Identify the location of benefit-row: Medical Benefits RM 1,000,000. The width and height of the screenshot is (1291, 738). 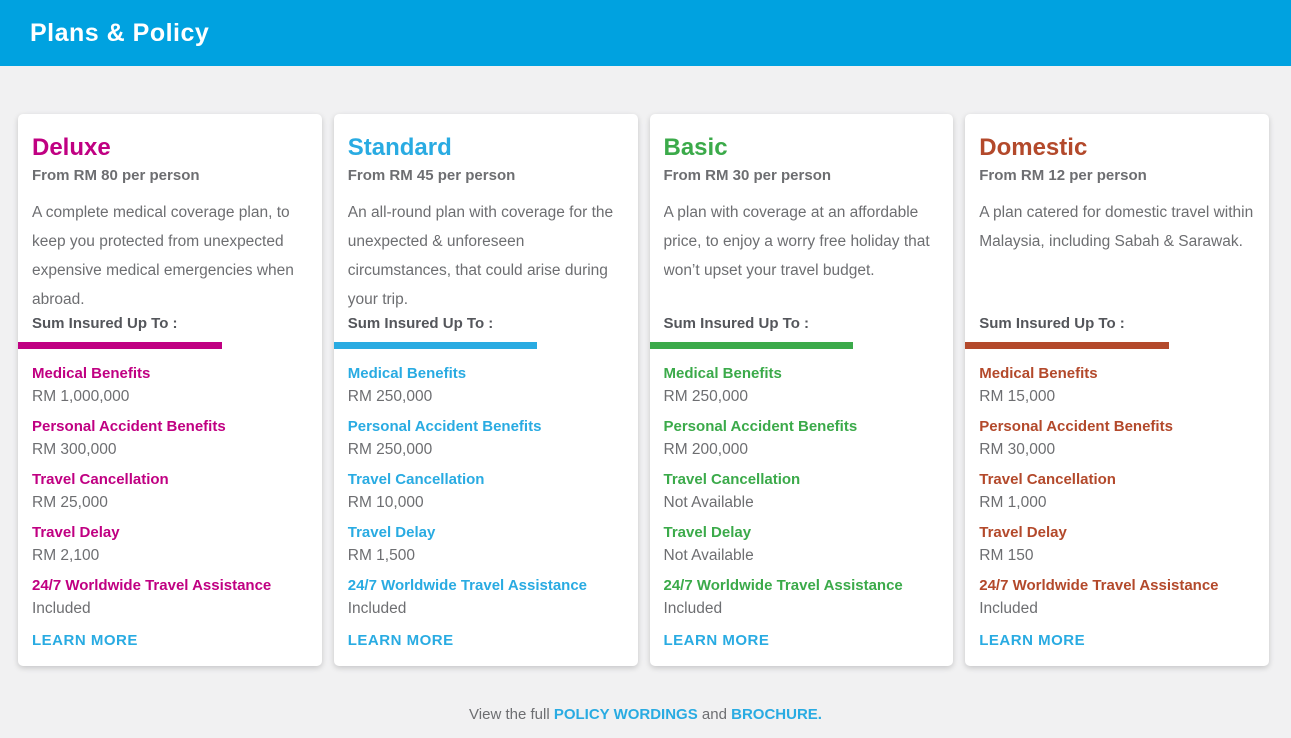
(170, 385).